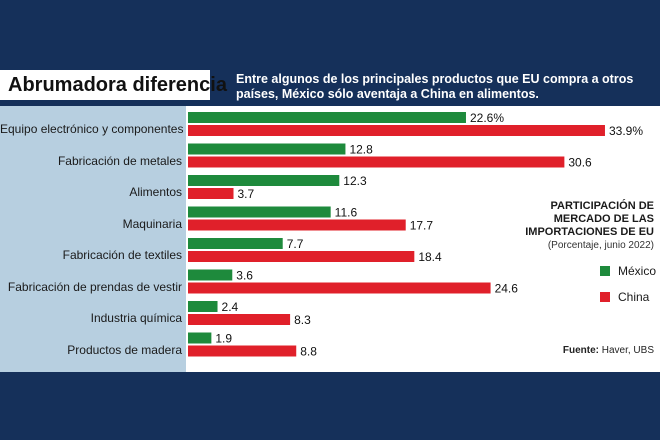 This screenshot has width=660, height=440. Describe the element at coordinates (430, 257) in the screenshot. I see `data-label-china: 18.4` at that location.